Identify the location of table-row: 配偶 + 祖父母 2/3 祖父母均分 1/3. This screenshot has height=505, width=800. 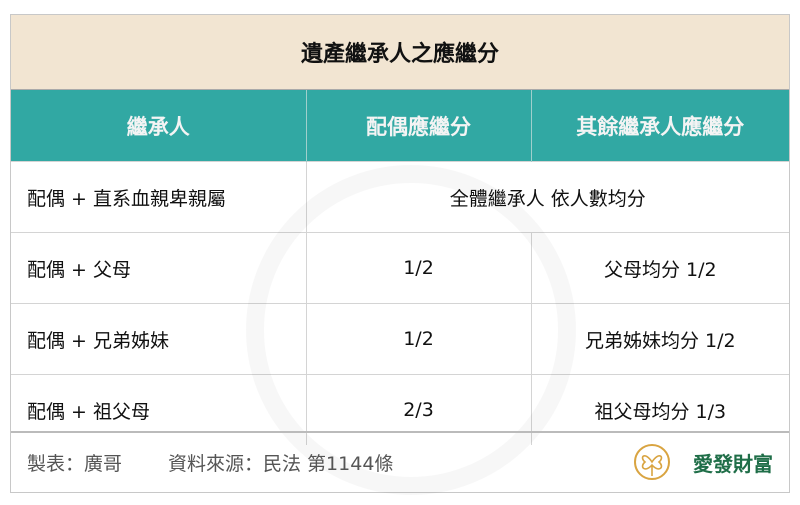
(400, 409).